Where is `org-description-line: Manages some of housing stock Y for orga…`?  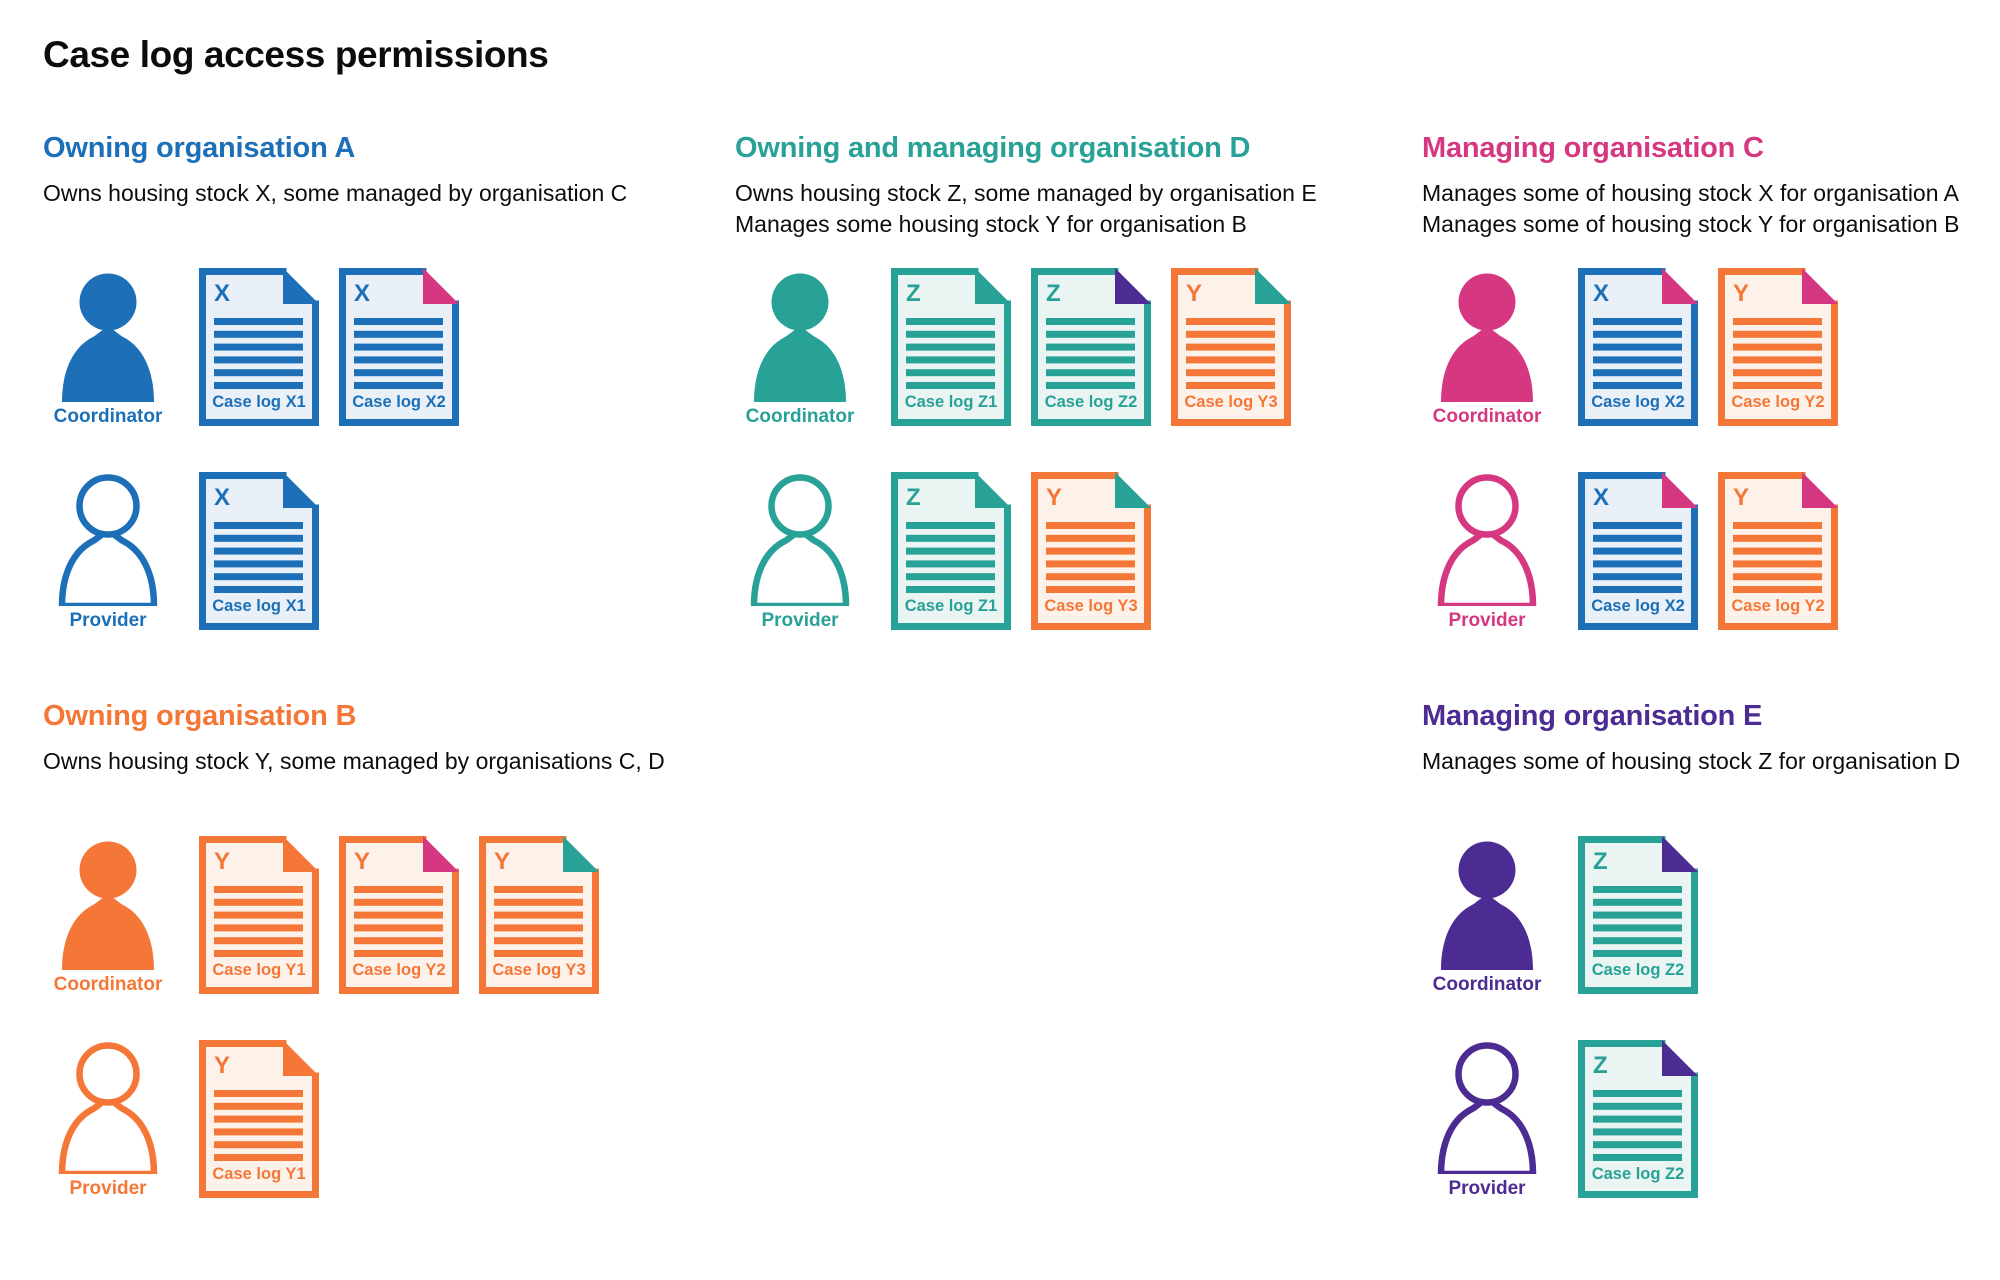 org-description-line: Manages some of housing stock Y for orga… is located at coordinates (1691, 224).